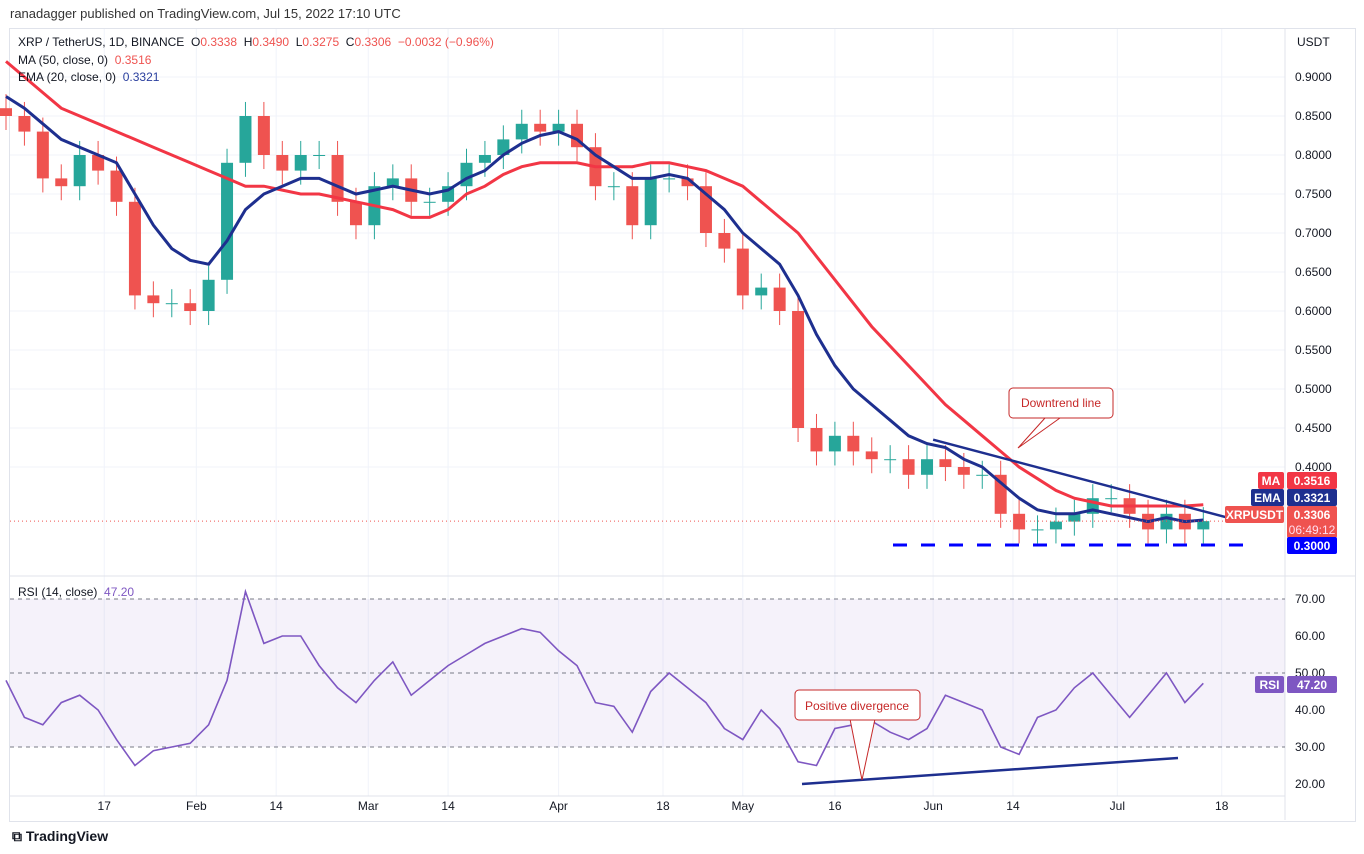 The width and height of the screenshot is (1364, 854). What do you see at coordinates (1222, 806) in the screenshot?
I see `time-tick-label: 18` at bounding box center [1222, 806].